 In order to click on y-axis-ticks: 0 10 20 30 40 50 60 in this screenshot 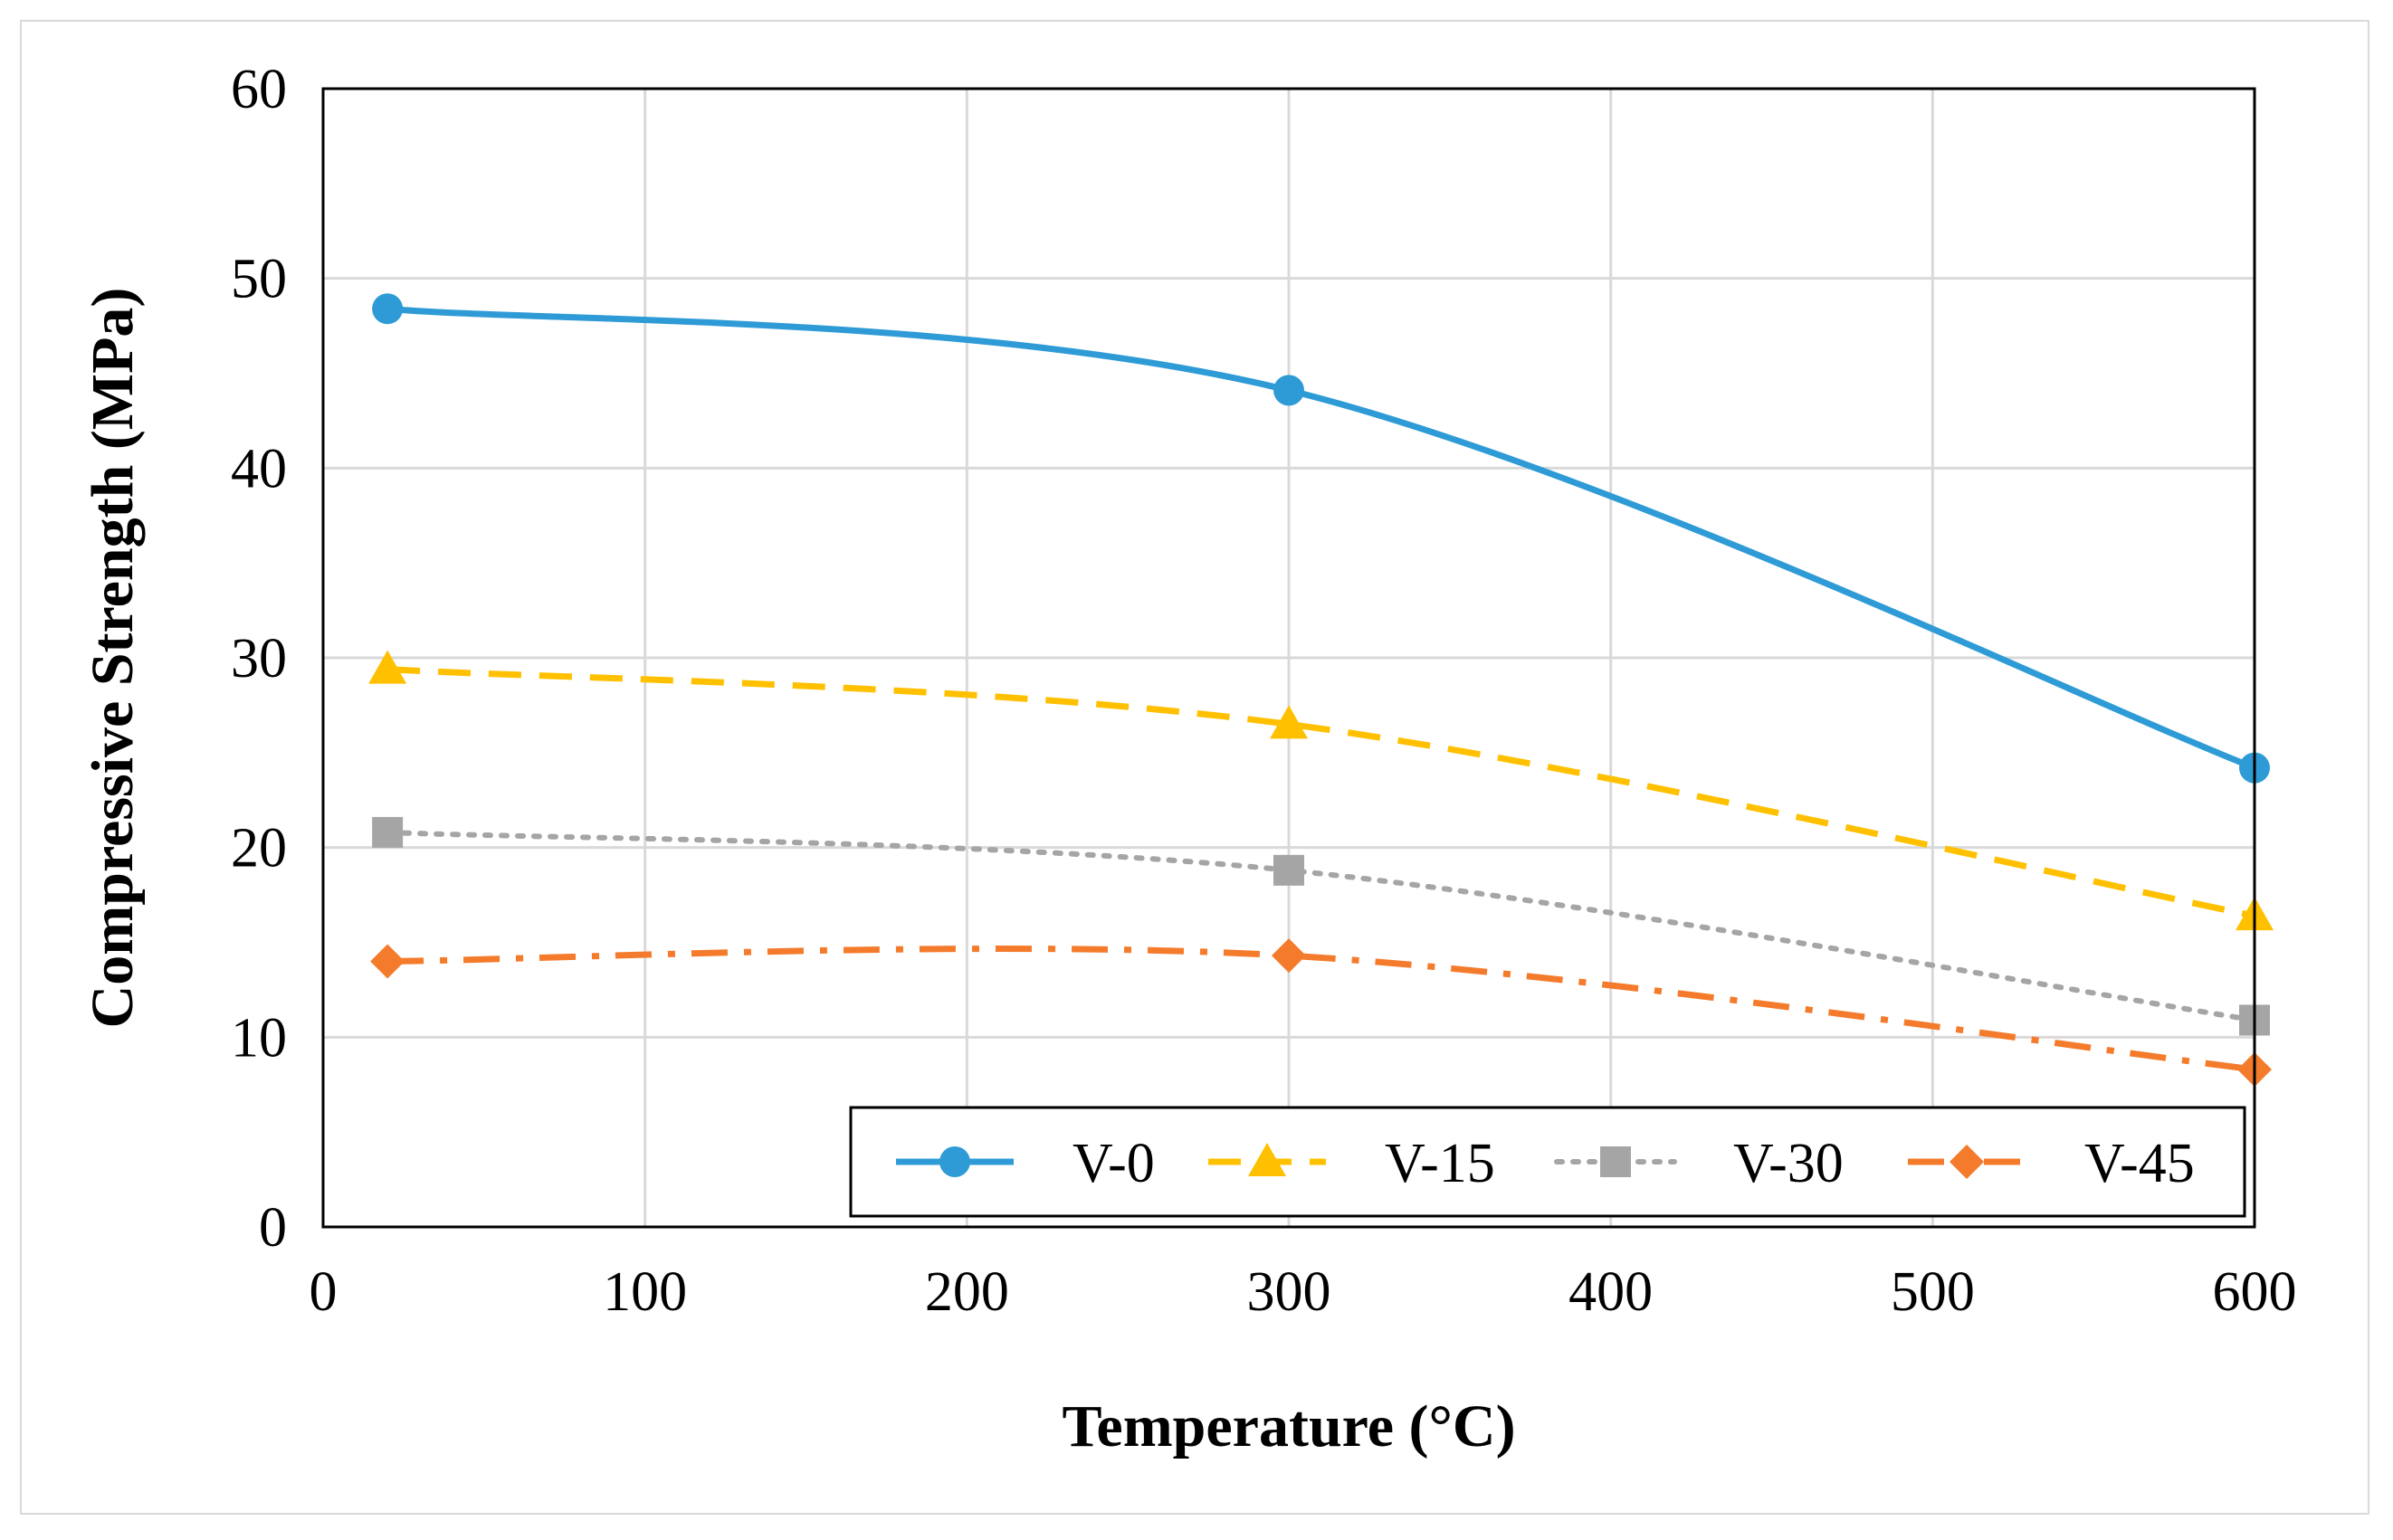, I will do `click(259, 659)`.